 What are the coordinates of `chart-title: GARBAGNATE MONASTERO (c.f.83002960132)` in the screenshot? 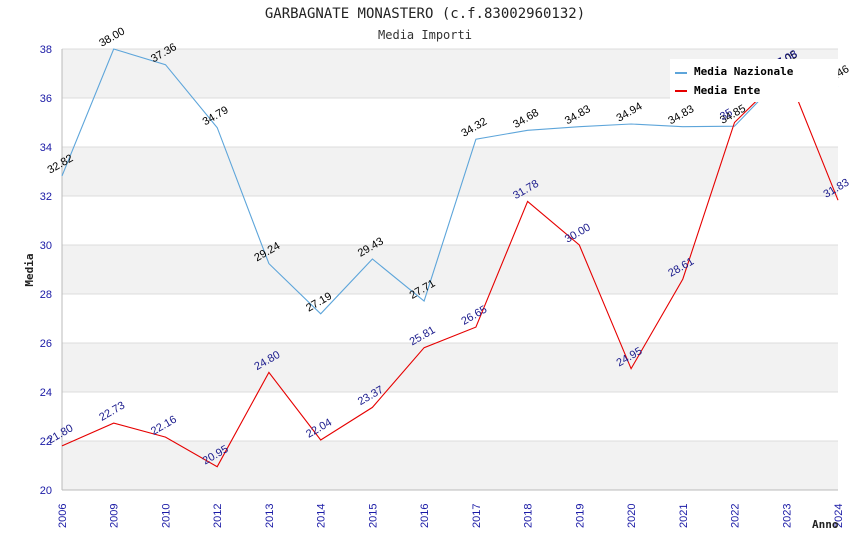 It's located at (425, 14).